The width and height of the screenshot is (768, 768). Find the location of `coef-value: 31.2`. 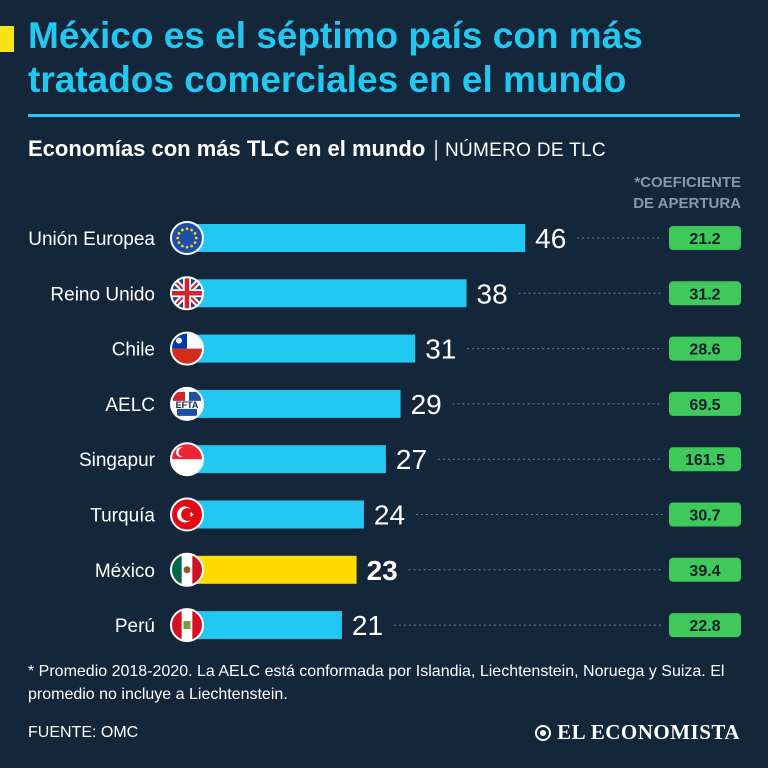

coef-value: 31.2 is located at coordinates (704, 294).